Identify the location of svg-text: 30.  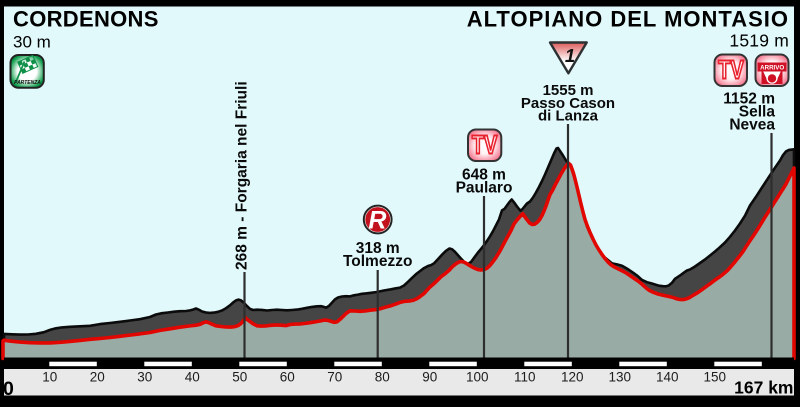
(144, 376).